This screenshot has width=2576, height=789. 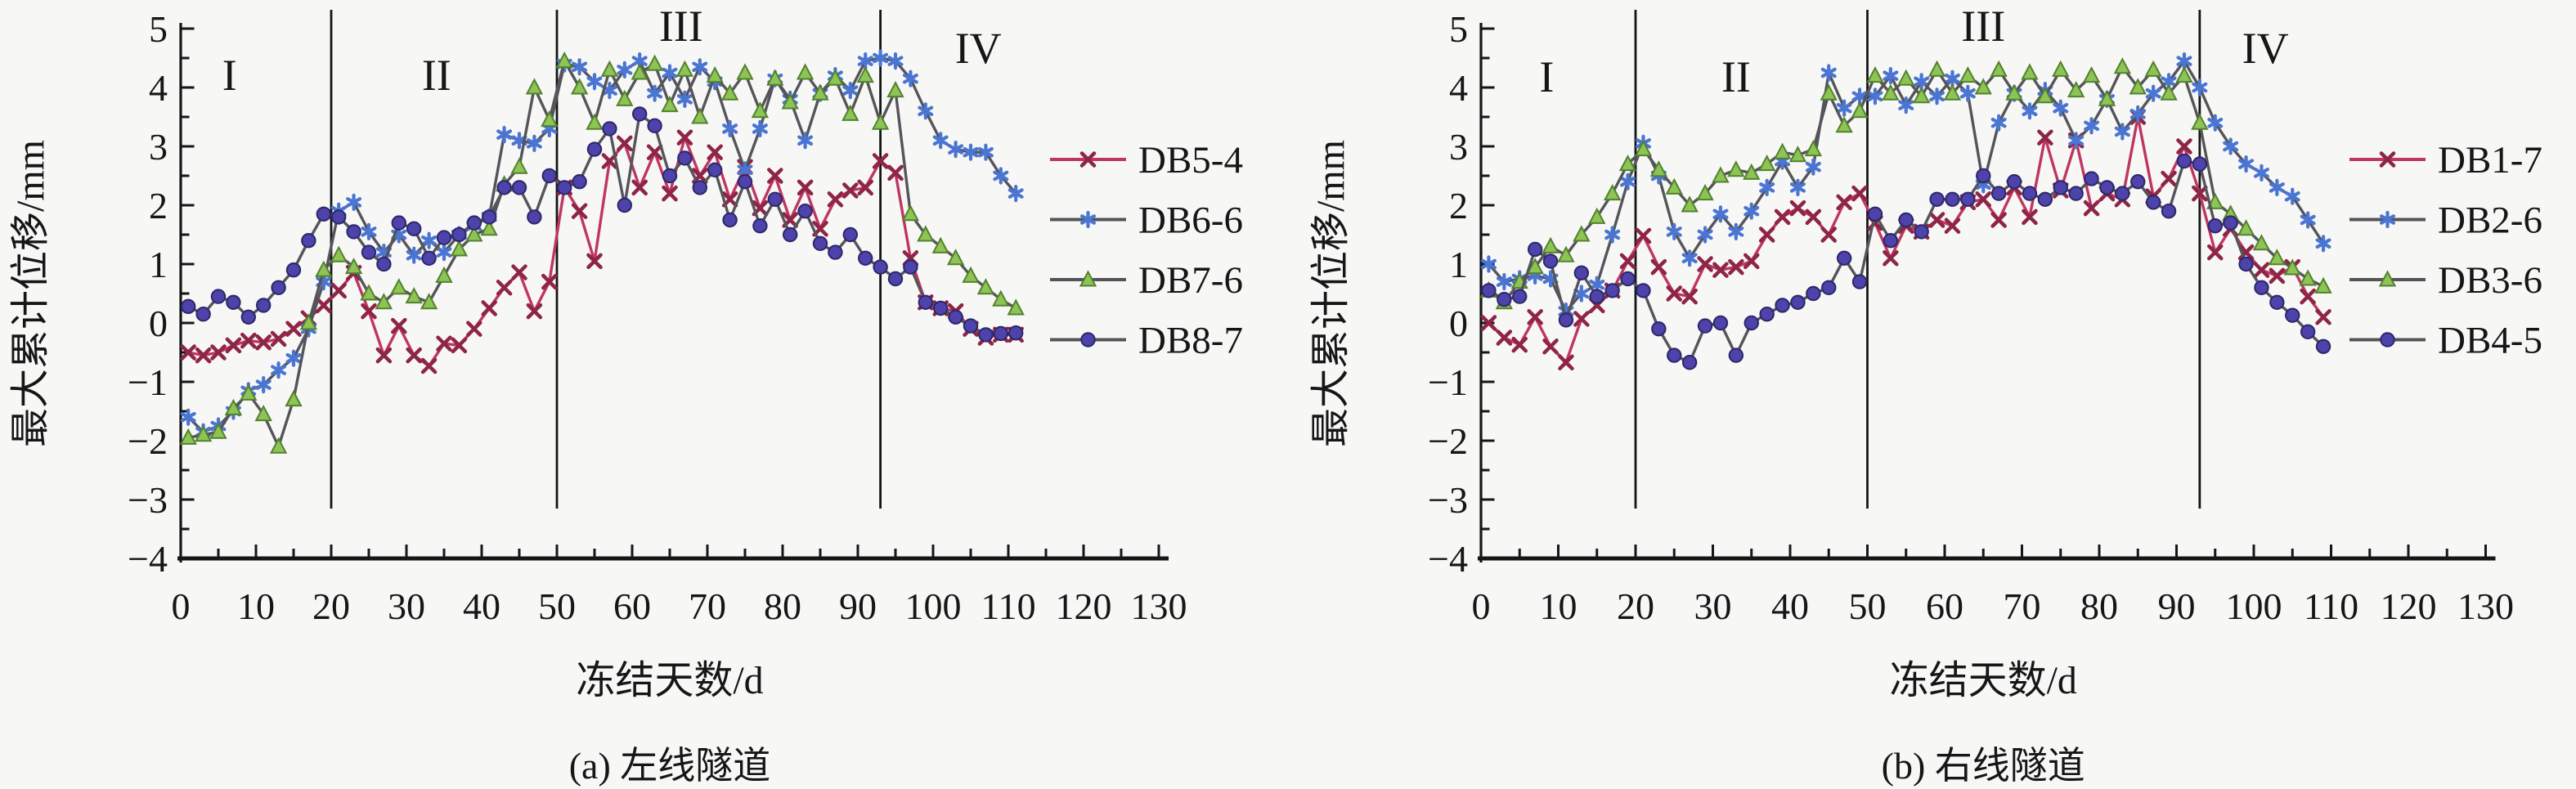 I want to click on x-tick-label: 90, so click(x=858, y=606).